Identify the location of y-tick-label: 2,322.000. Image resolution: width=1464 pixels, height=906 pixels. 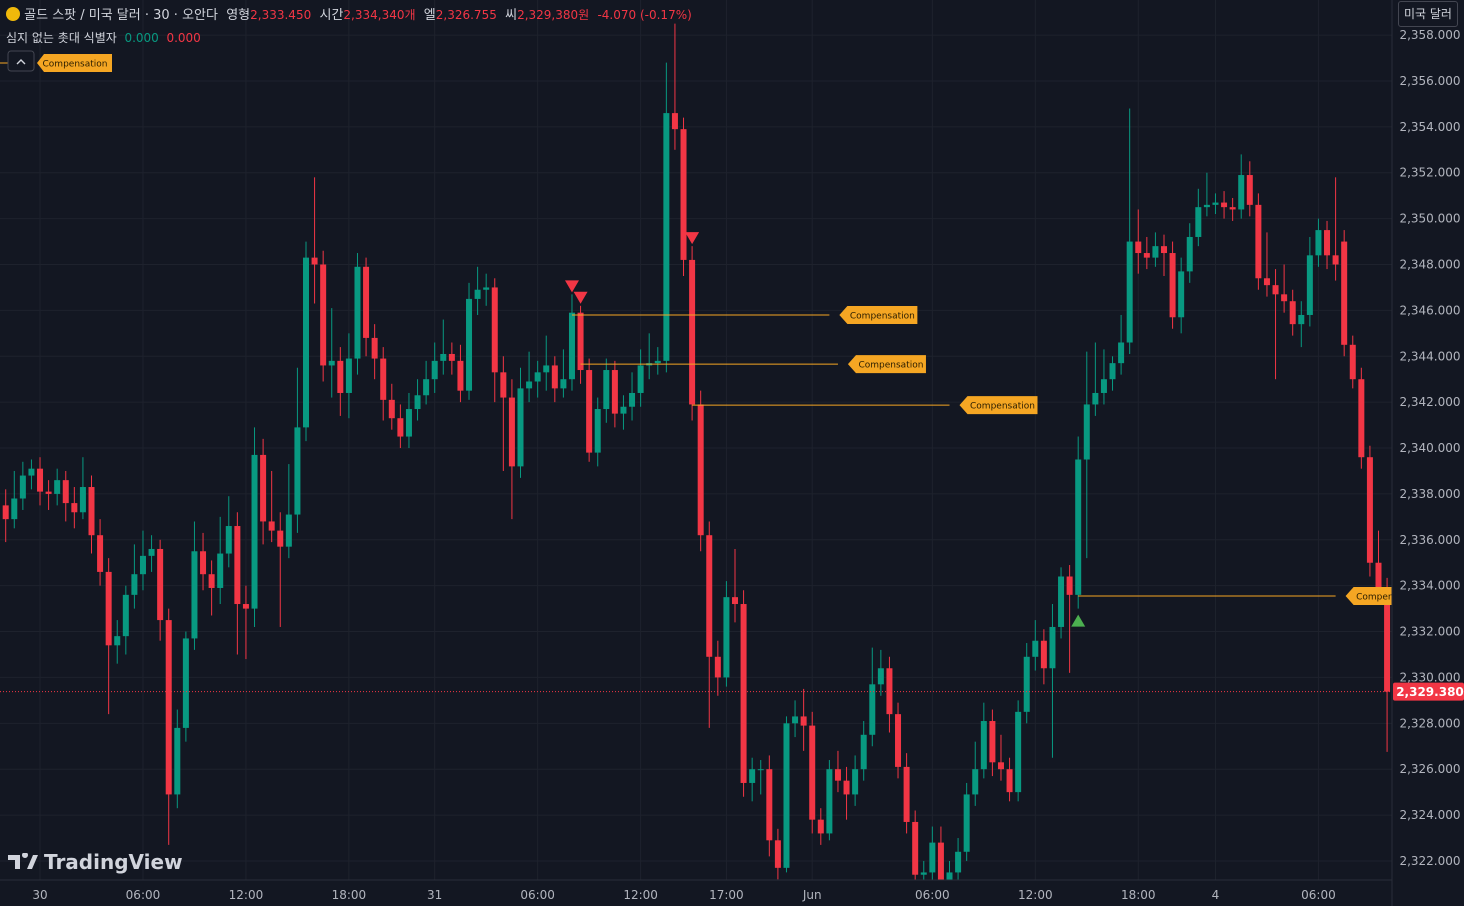
(1429, 861).